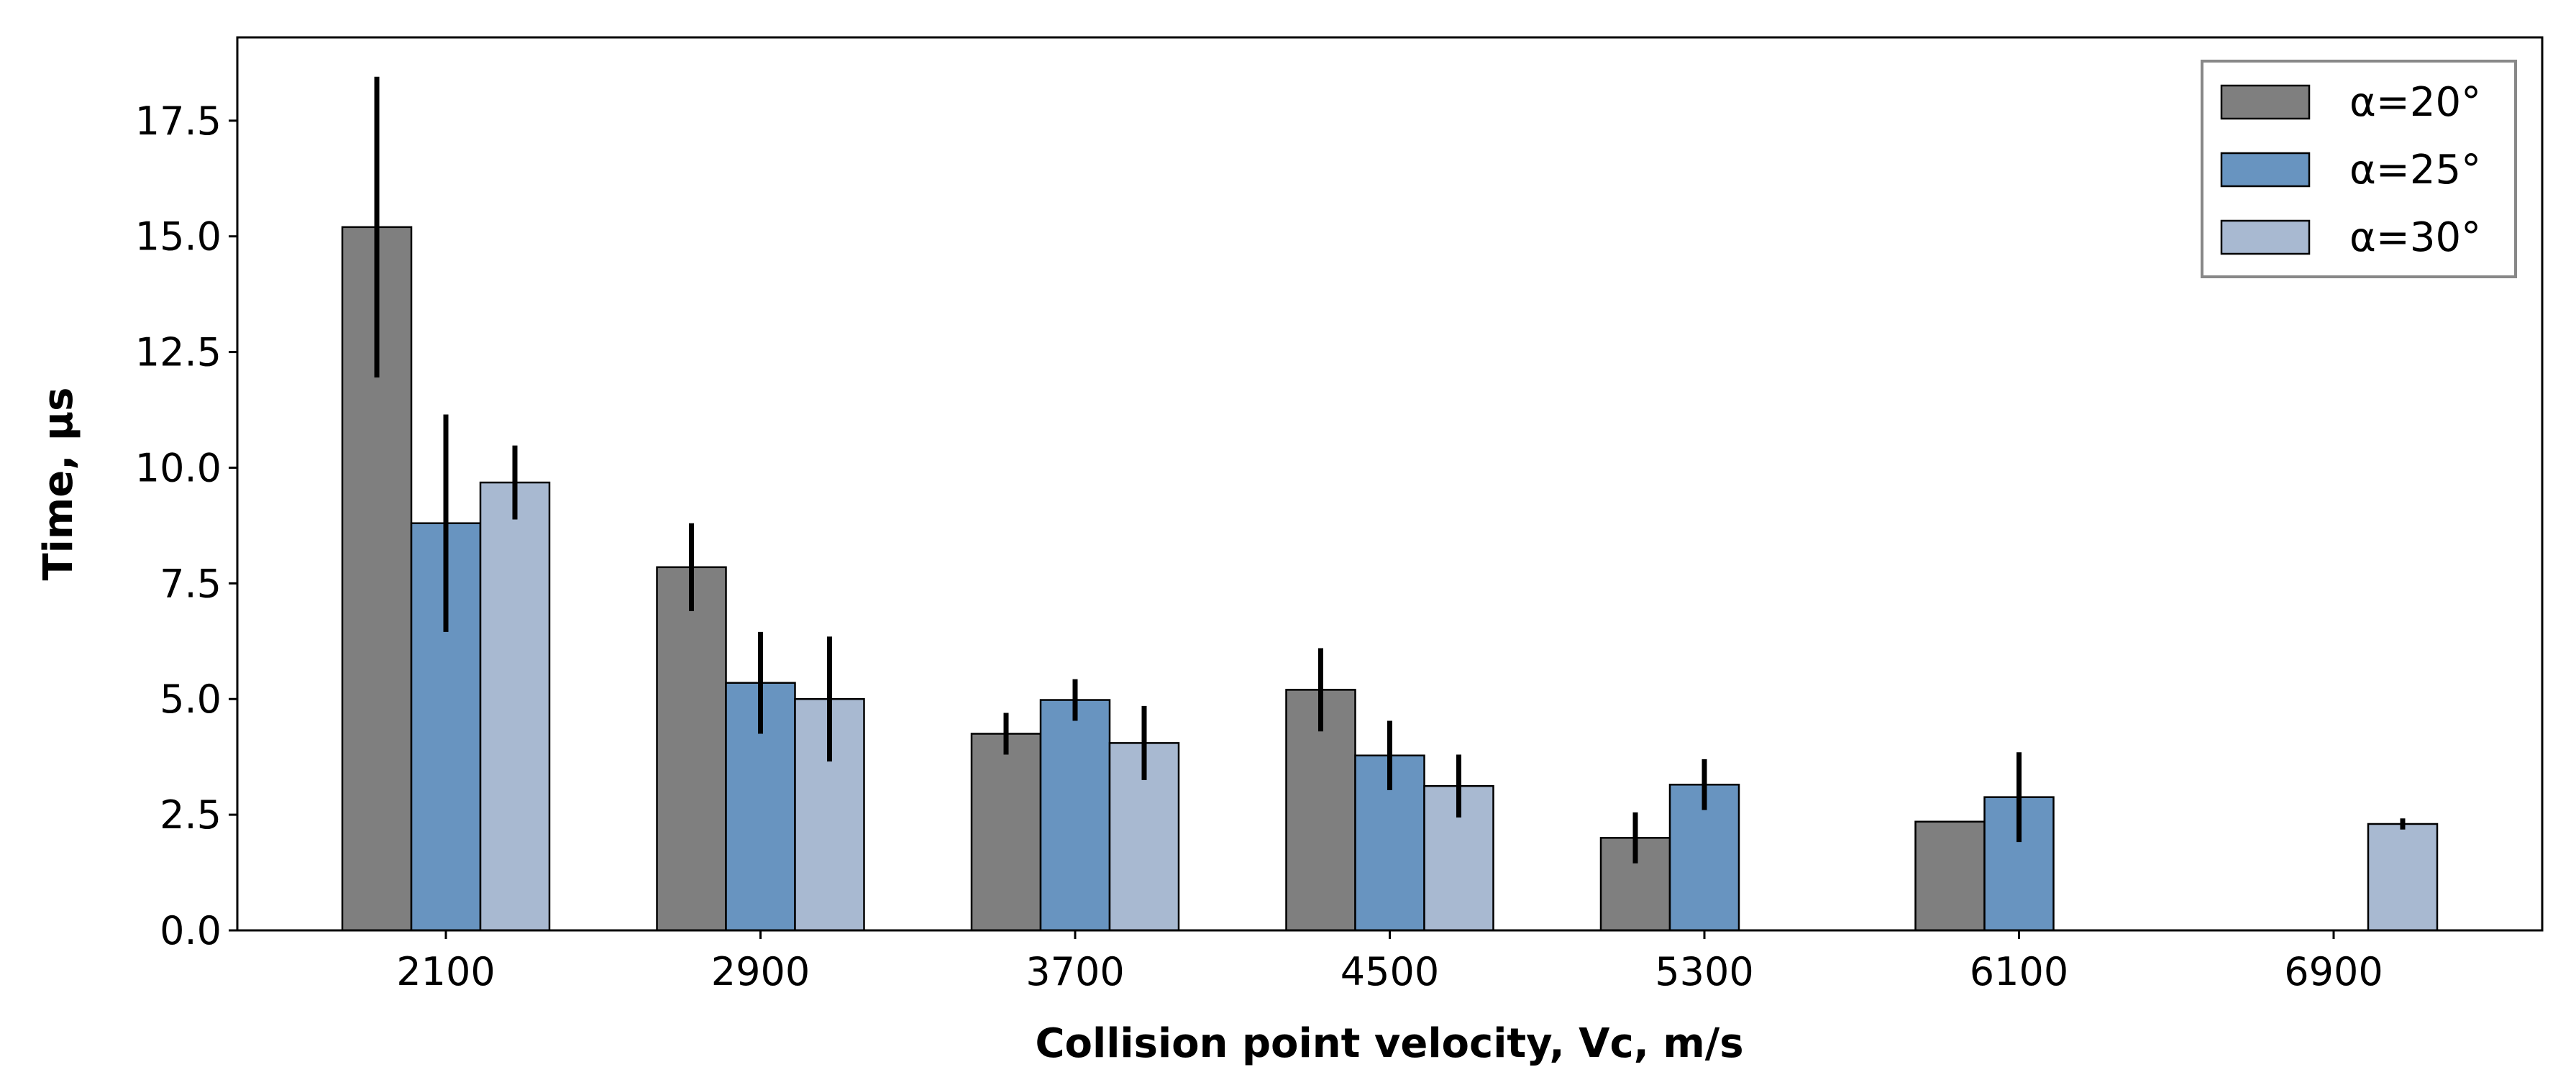 The height and width of the screenshot is (1090, 2576). Describe the element at coordinates (190, 930) in the screenshot. I see `y-tick-label: 0.0` at that location.